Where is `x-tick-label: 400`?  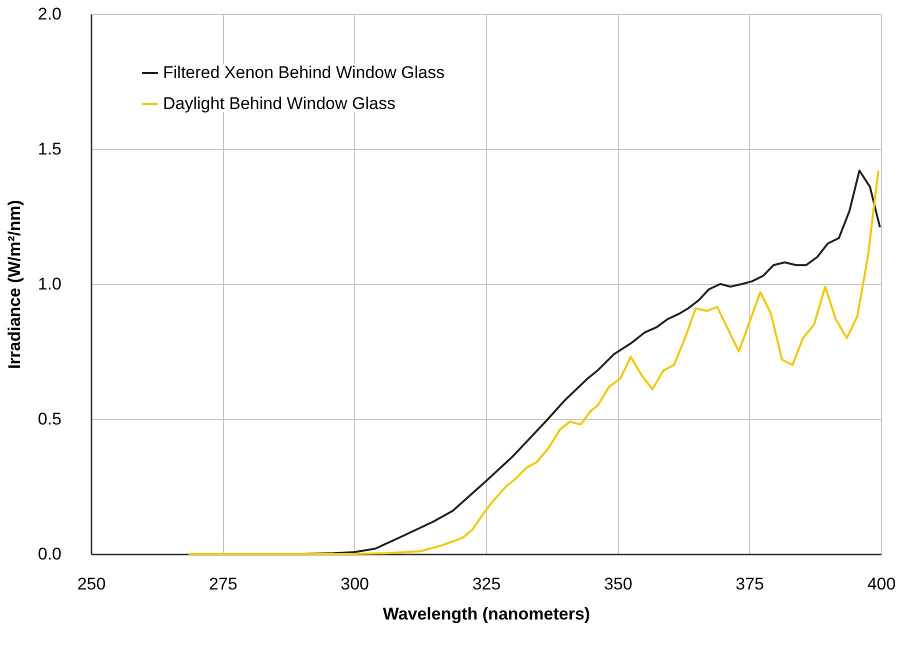 x-tick-label: 400 is located at coordinates (881, 584).